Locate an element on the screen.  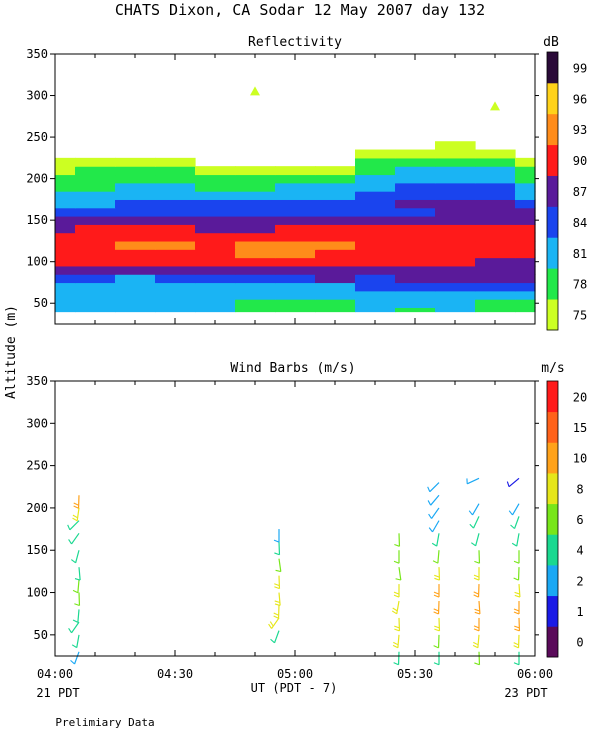
colorbar-label: 8 is located at coordinates (579, 489).